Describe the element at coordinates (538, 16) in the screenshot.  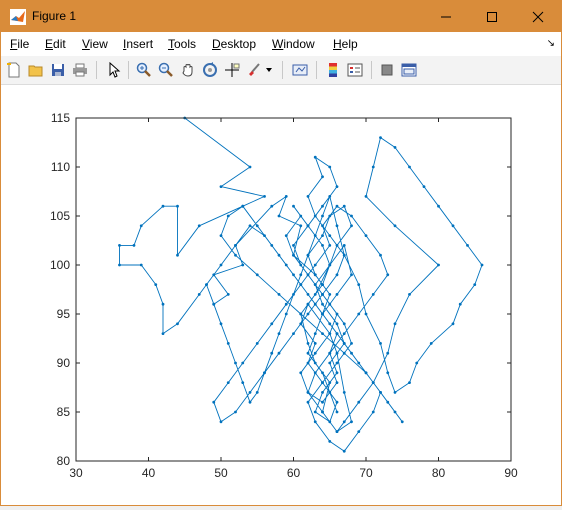
I see `close-button` at that location.